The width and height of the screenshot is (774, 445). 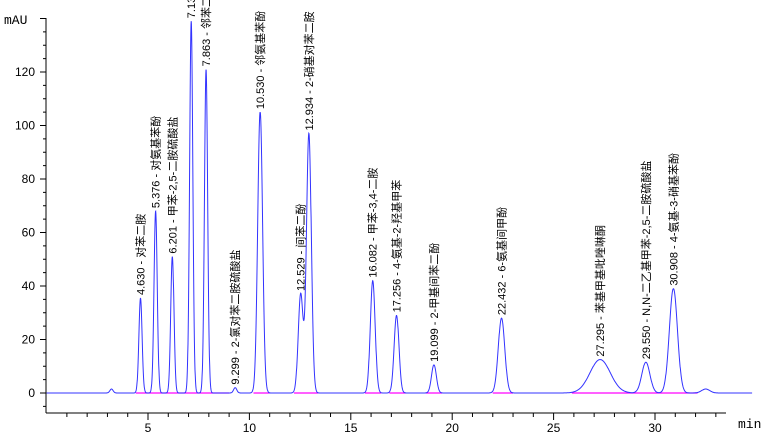 What do you see at coordinates (301, 247) in the screenshot?
I see `peak-label: 12.529 - 间苯二酚` at bounding box center [301, 247].